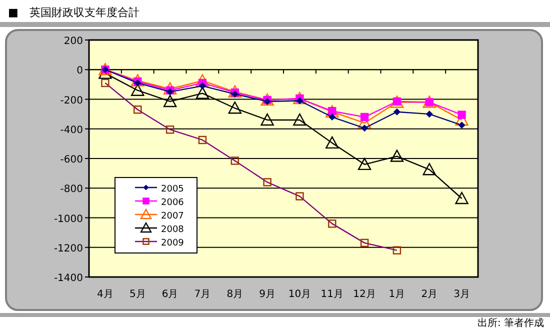  Describe the element at coordinates (68, 278) in the screenshot. I see `y-tick-label: -1400` at that location.